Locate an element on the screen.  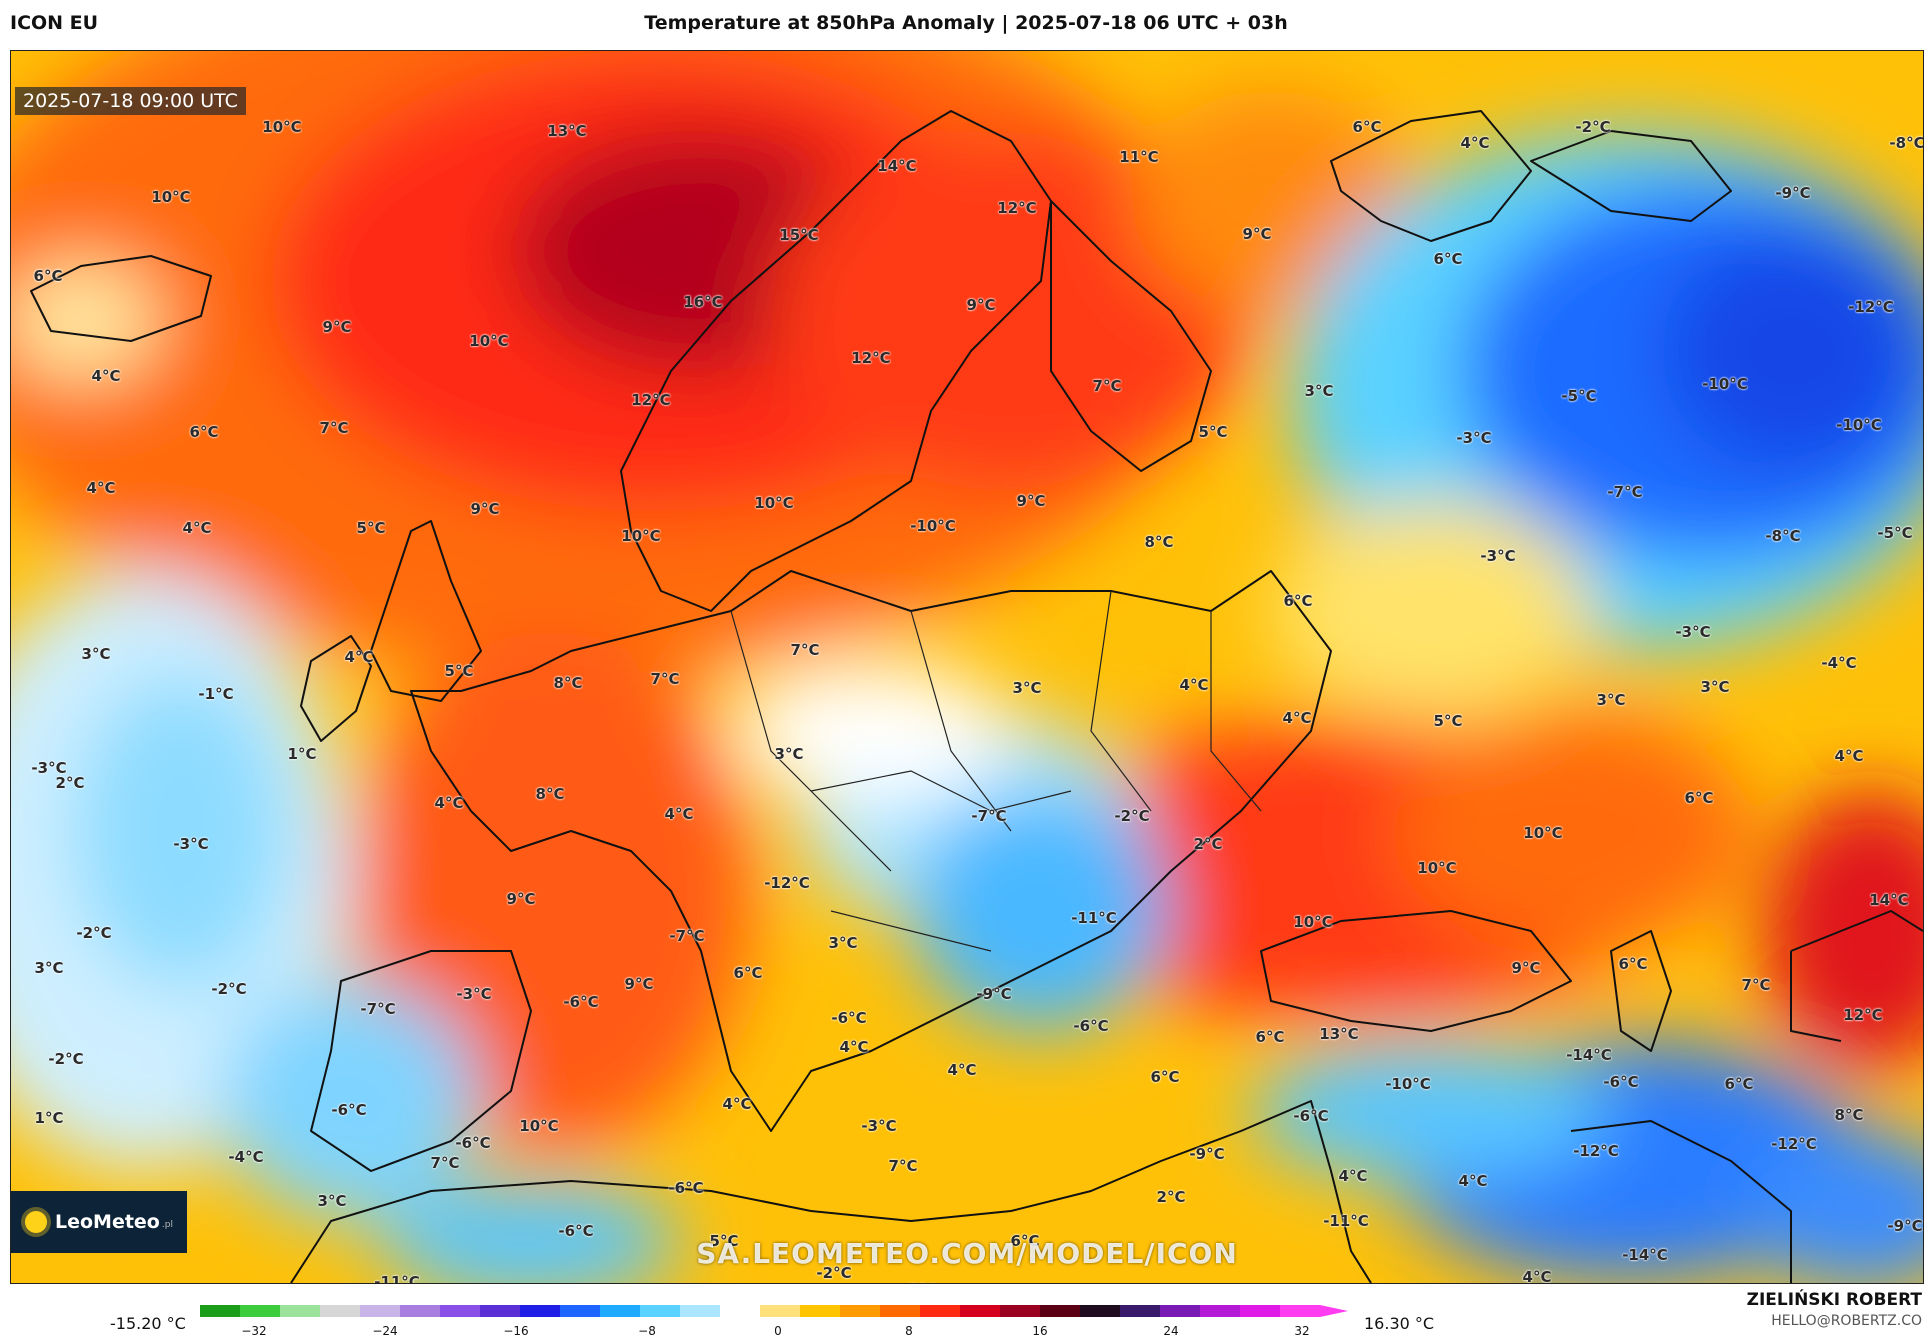
leometeo-logo: LeoMeteo .pl is located at coordinates (99, 1222).